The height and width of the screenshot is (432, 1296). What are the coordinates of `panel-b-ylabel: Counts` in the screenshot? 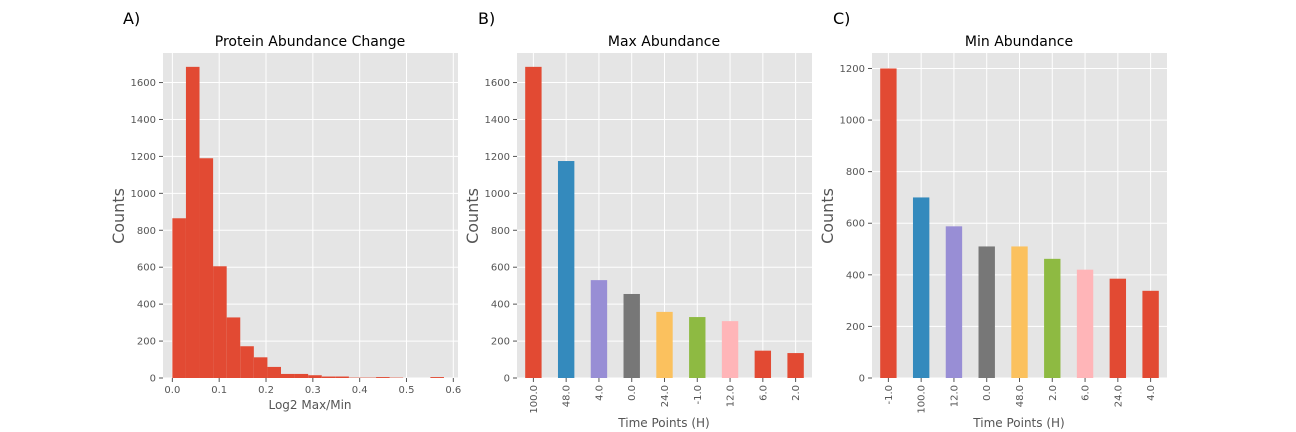 It's located at (472, 216).